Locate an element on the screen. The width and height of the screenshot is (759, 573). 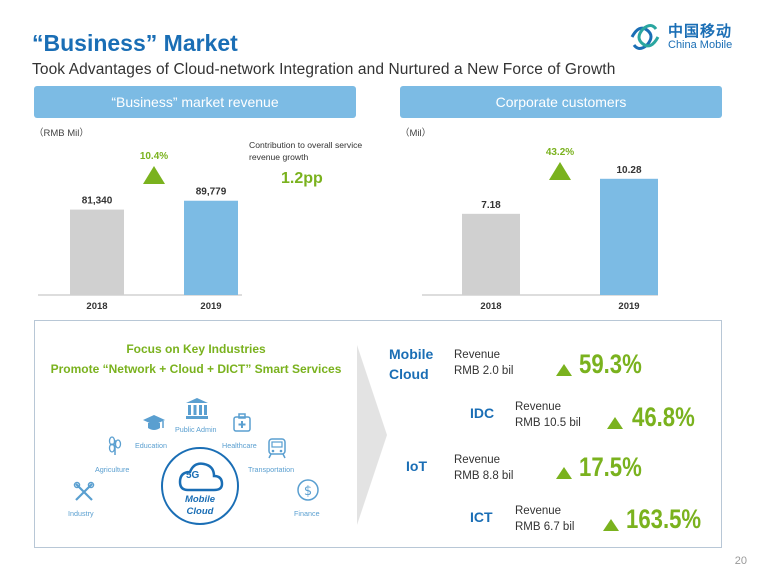
growth-annotation: 43.2% is located at coordinates (560, 152).